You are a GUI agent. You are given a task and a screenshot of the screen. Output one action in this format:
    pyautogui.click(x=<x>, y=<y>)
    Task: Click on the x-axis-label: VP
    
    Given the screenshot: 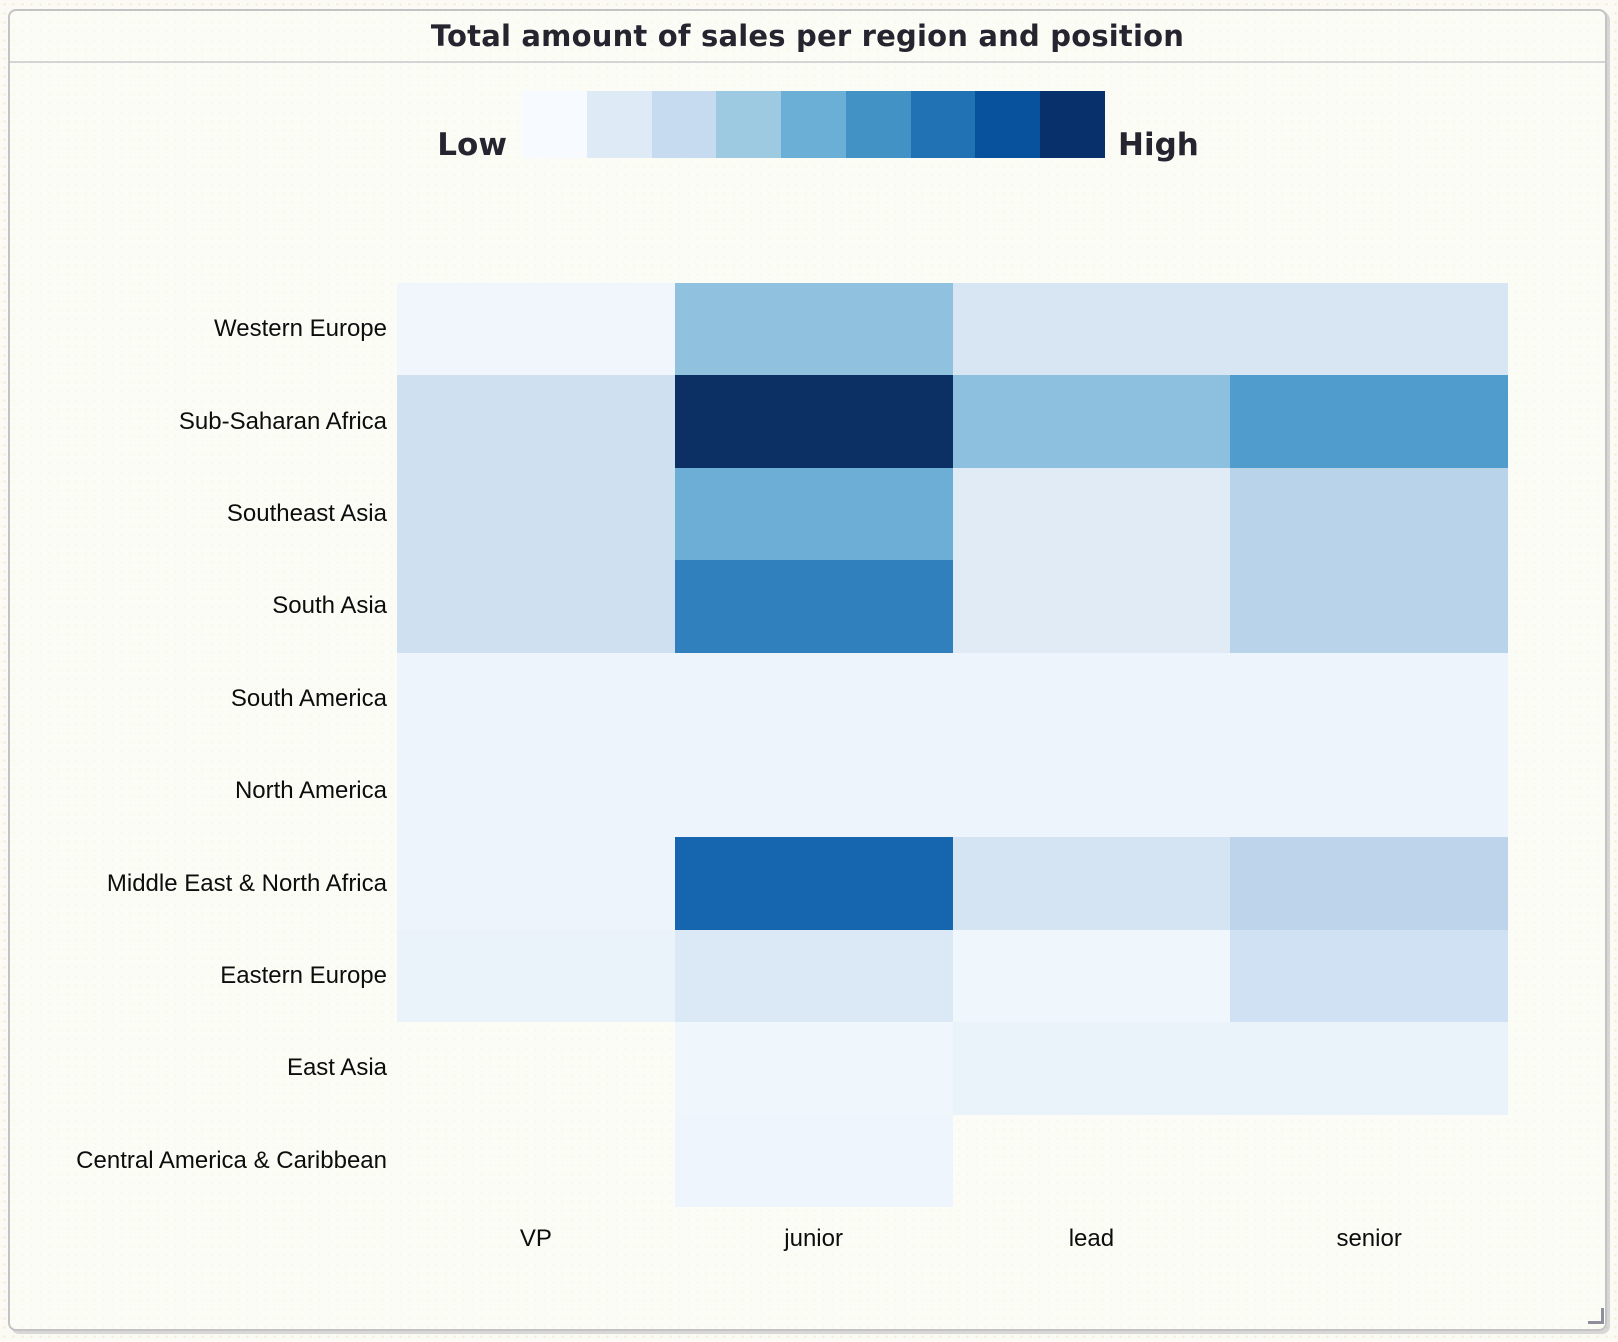 What is the action you would take?
    pyautogui.click(x=535, y=1238)
    